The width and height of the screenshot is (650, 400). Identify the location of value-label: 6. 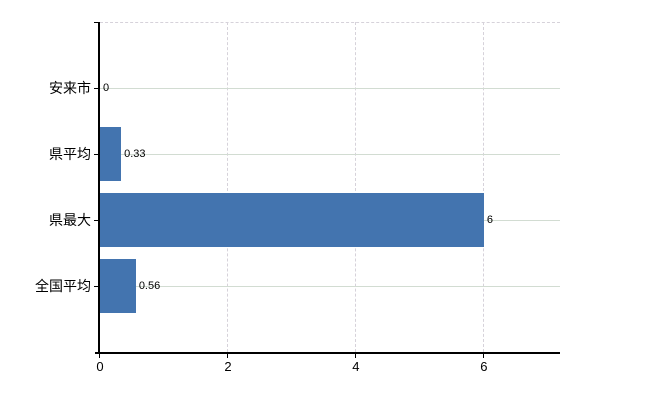
(489, 220).